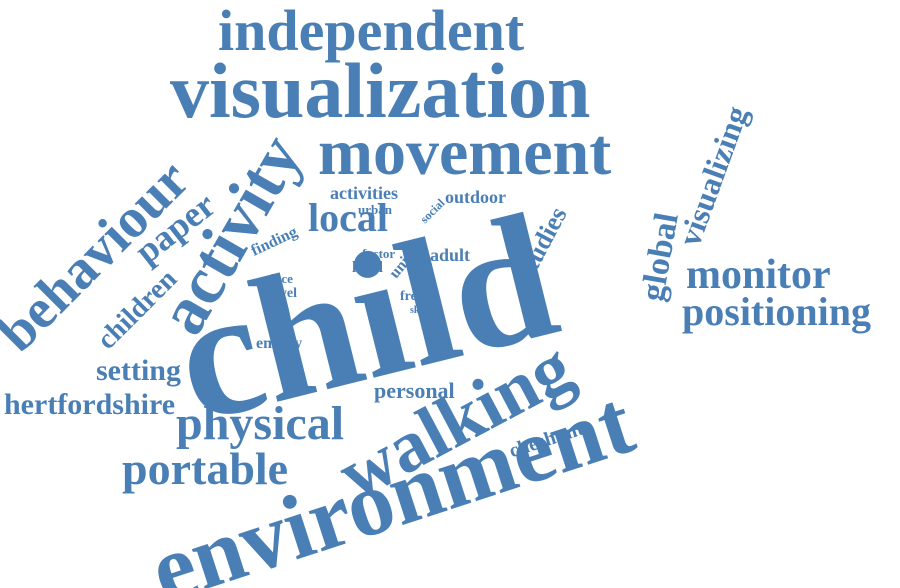  I want to click on word-travel: travel, so click(279, 293).